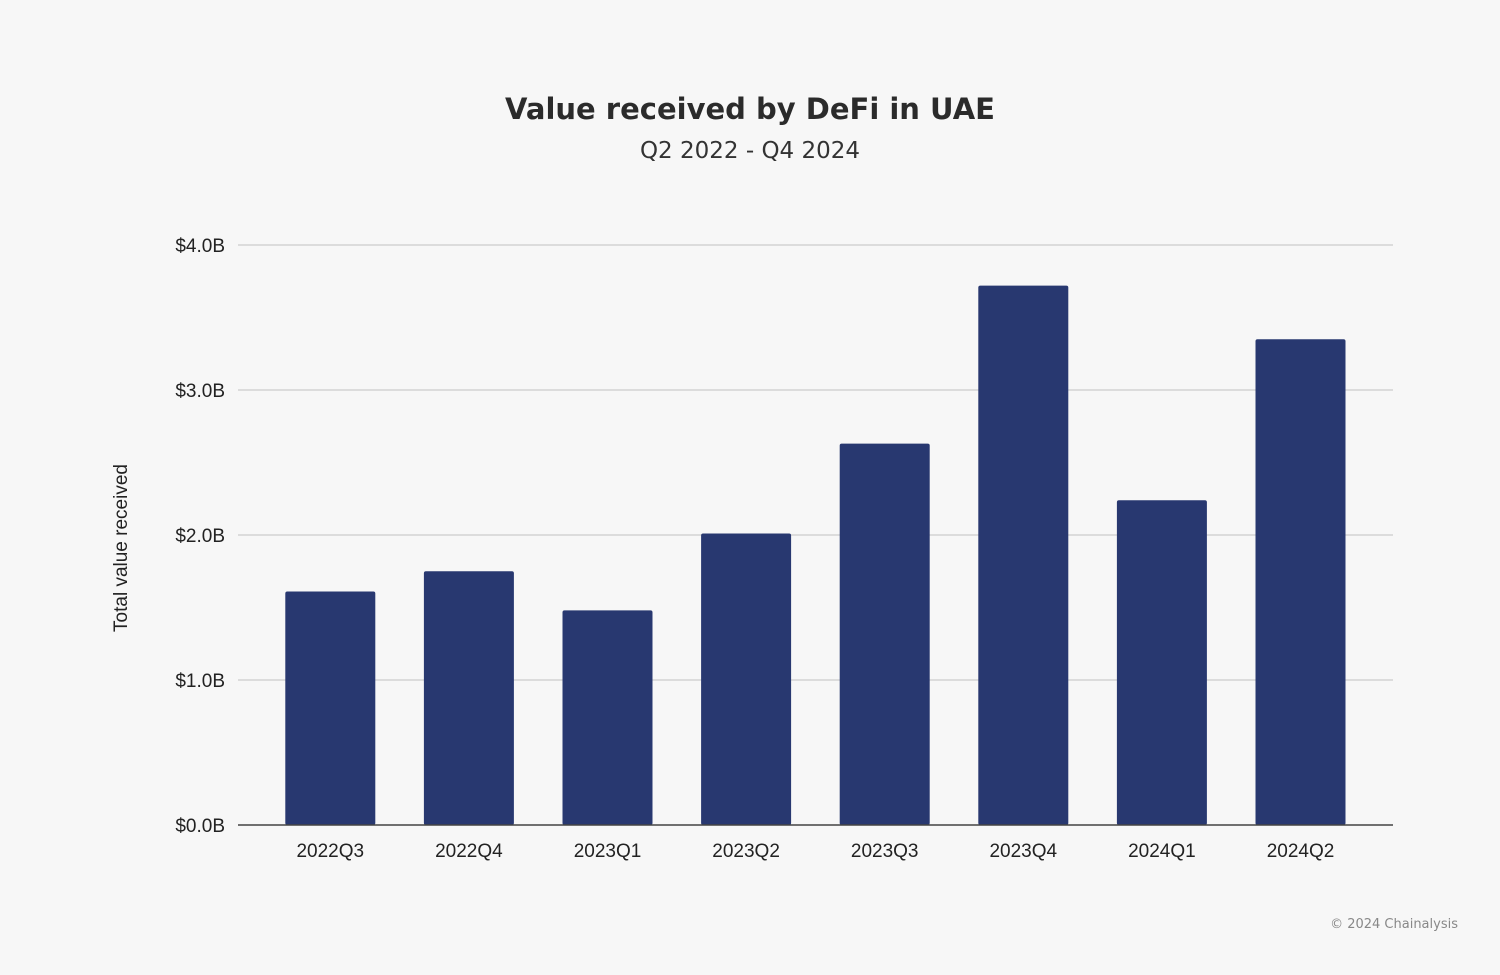  Describe the element at coordinates (607, 717) in the screenshot. I see `bar-2023Q1` at that location.